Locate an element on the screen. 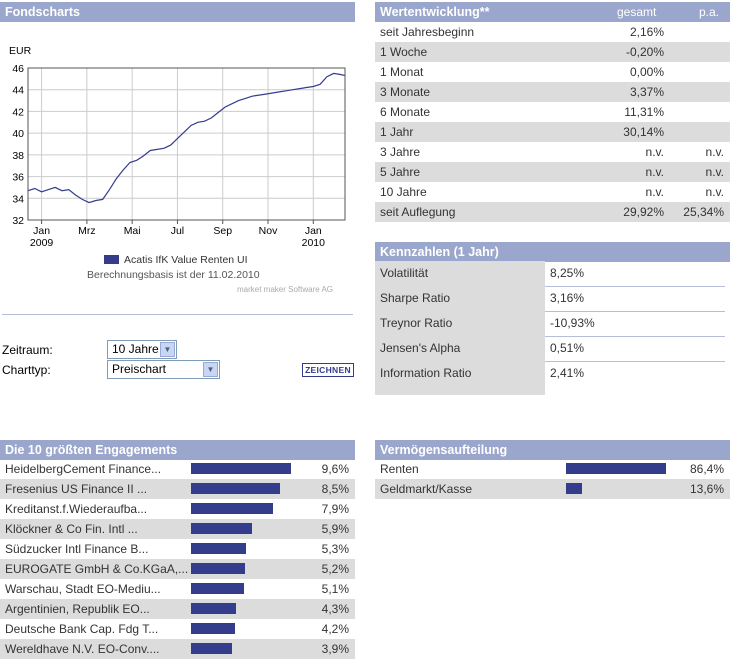 This screenshot has width=730, height=661. engagement-row: Kreditanst.f.Wiederaufba... 7,9% is located at coordinates (177, 509).